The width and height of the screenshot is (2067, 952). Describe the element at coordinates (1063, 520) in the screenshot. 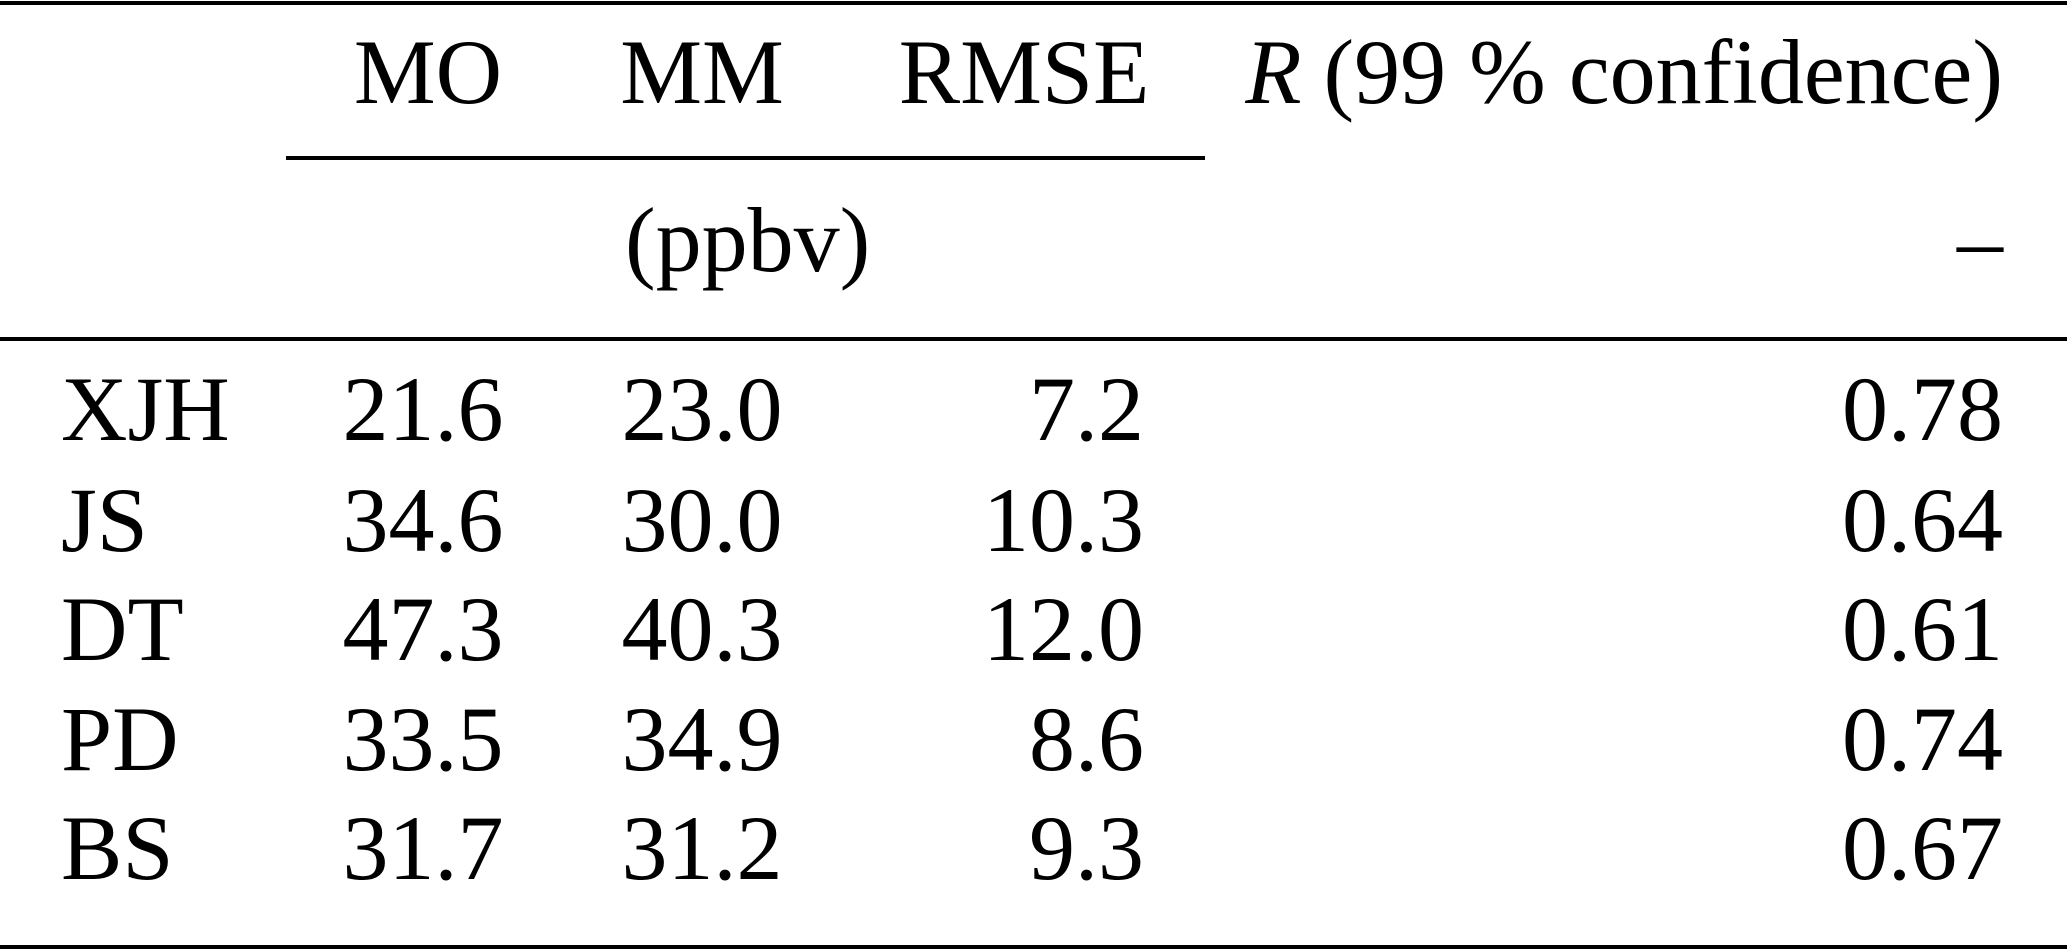

I see `cell: 10.3` at that location.